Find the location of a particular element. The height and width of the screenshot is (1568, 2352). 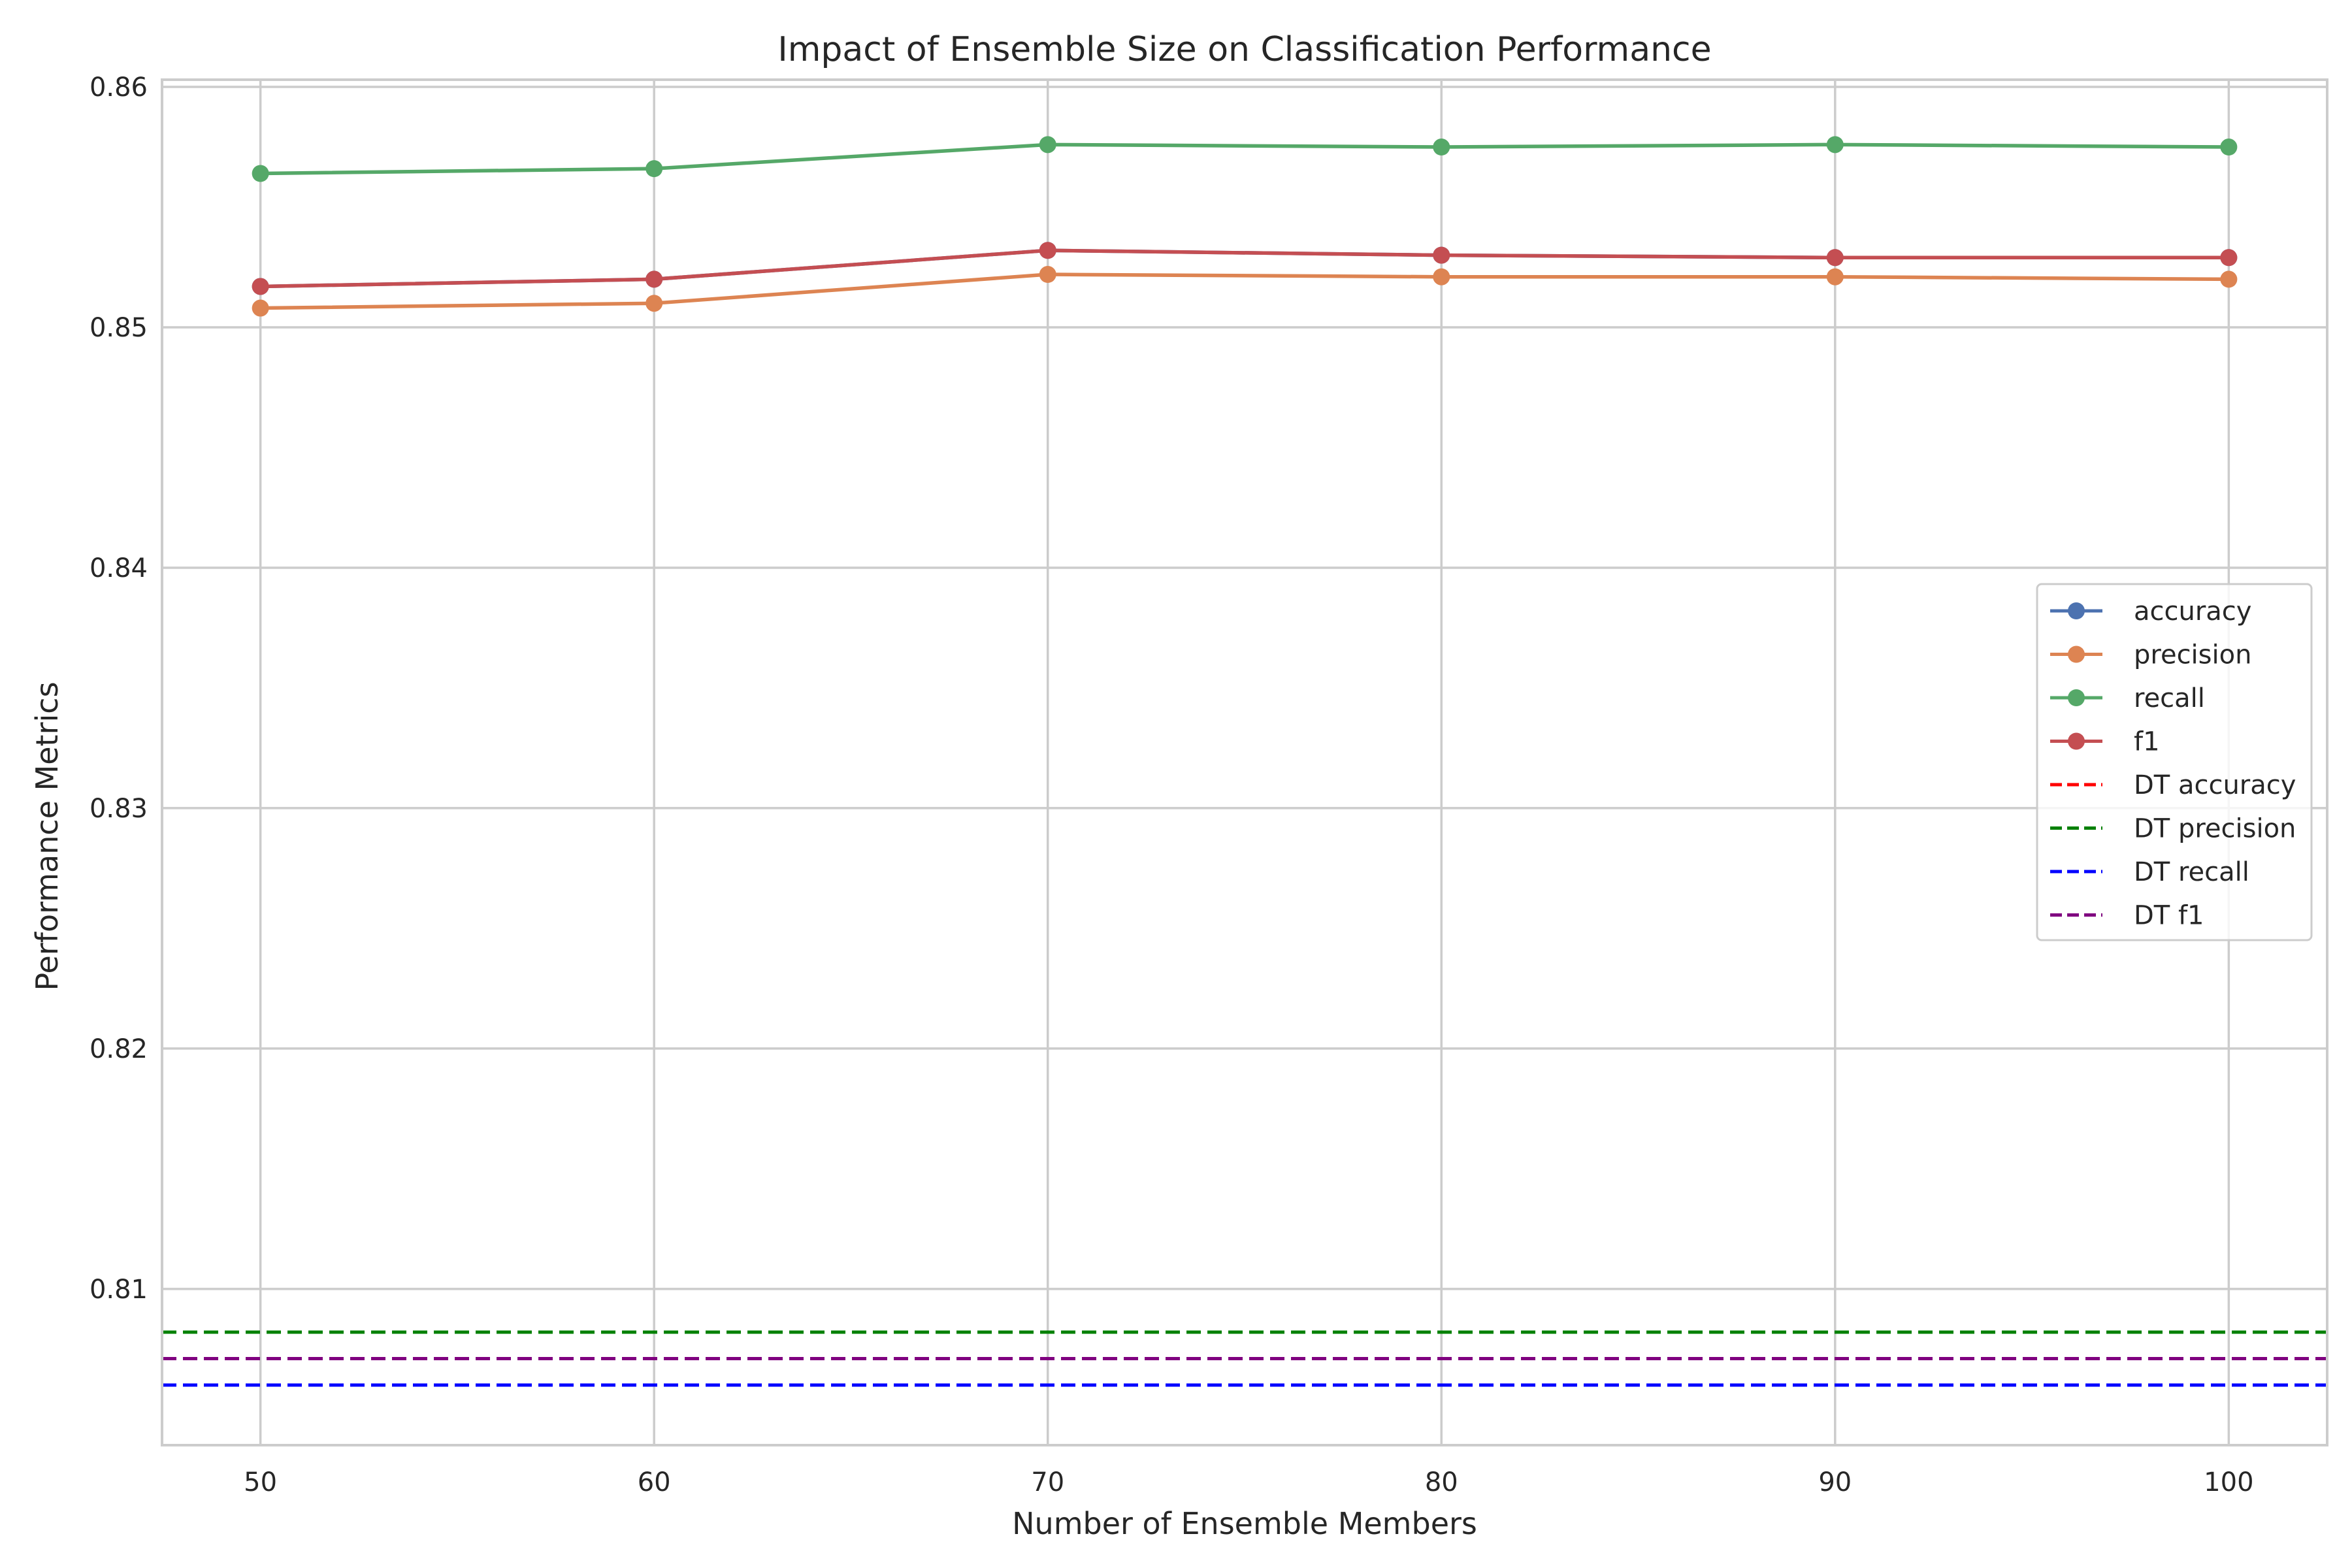

x-tick-label: 50 is located at coordinates (260, 1482).